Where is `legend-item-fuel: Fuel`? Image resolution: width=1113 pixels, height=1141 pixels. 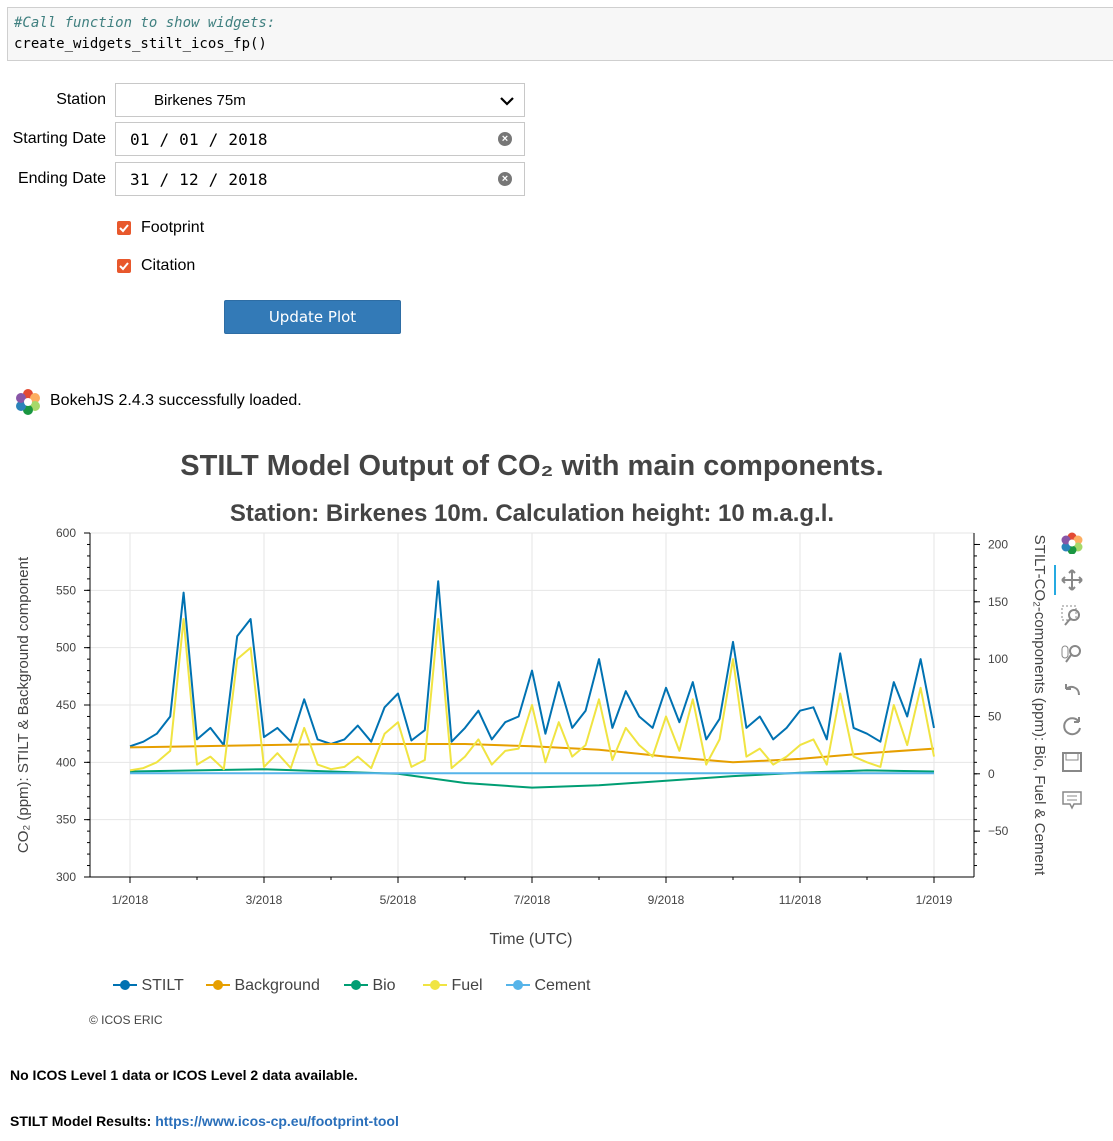 legend-item-fuel: Fuel is located at coordinates (453, 985).